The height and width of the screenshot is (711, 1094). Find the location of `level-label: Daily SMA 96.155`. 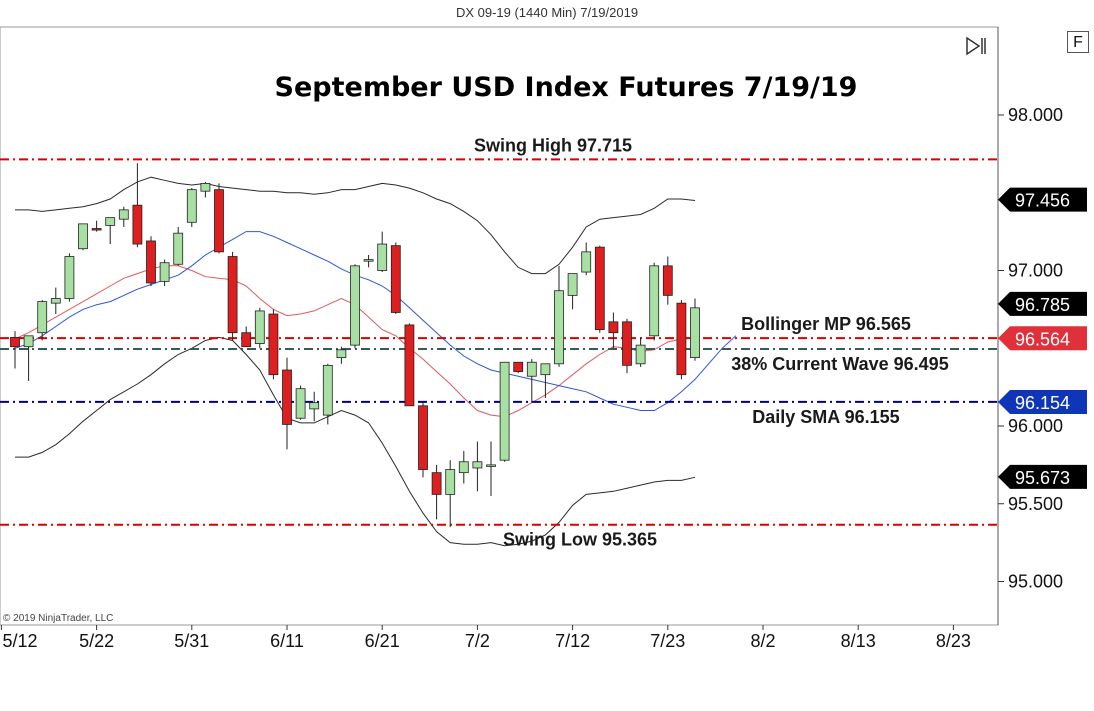

level-label: Daily SMA 96.155 is located at coordinates (825, 417).